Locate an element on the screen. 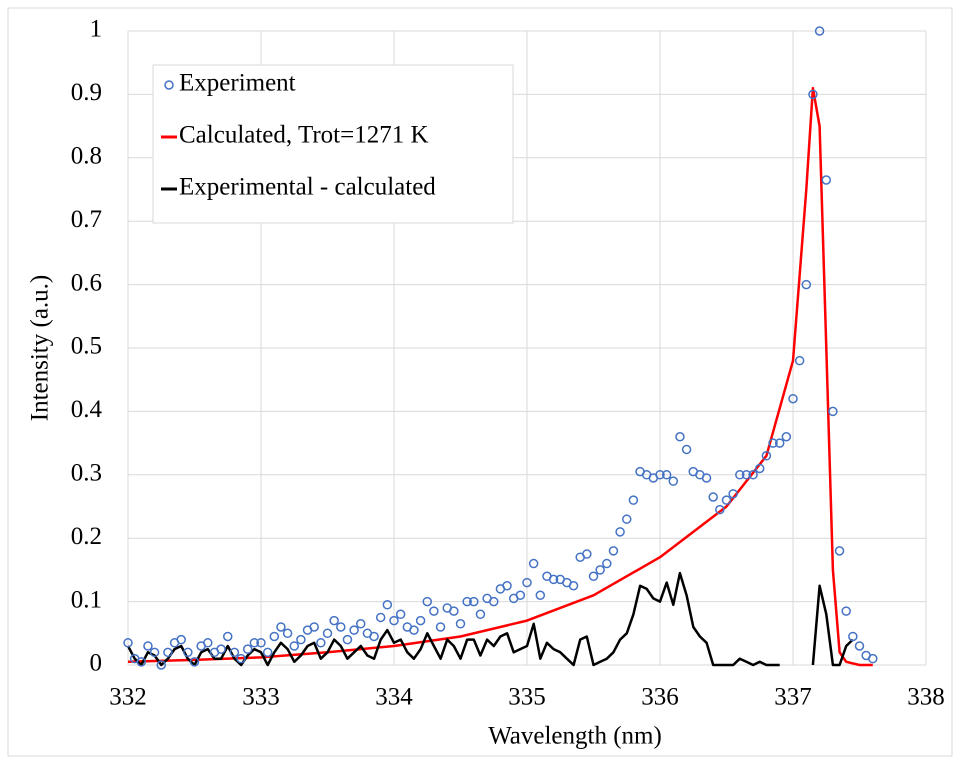 Image resolution: width=962 pixels, height=764 pixels. legend-box is located at coordinates (333, 144).